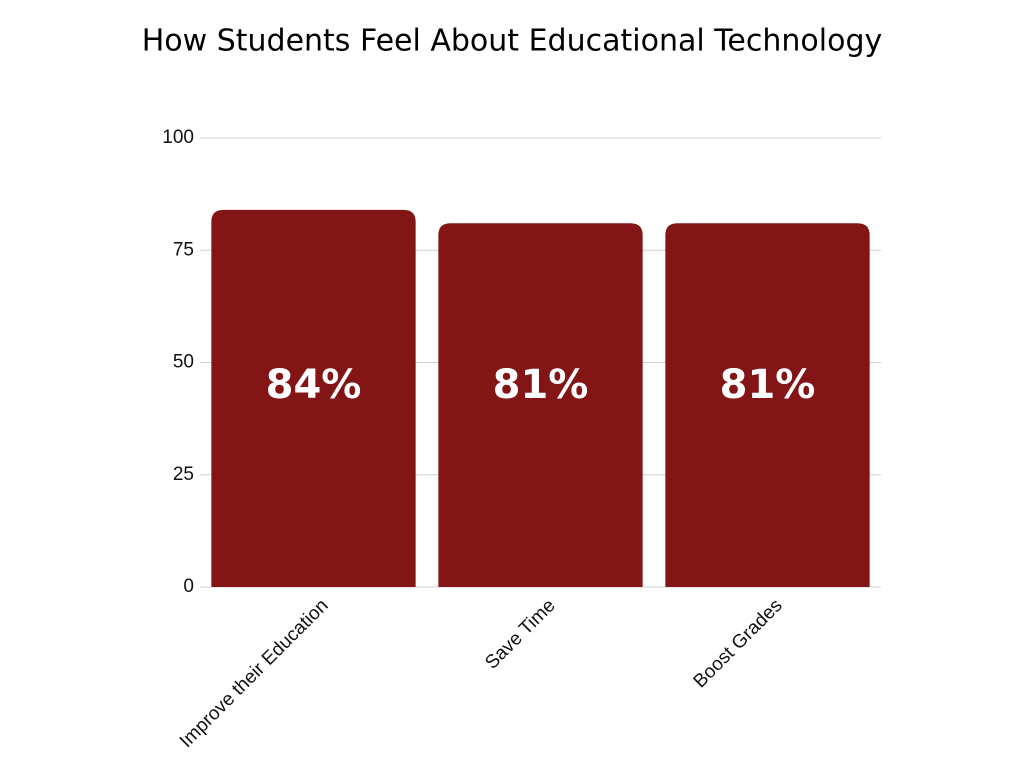  What do you see at coordinates (178, 137) in the screenshot?
I see `y-tick-label: 100` at bounding box center [178, 137].